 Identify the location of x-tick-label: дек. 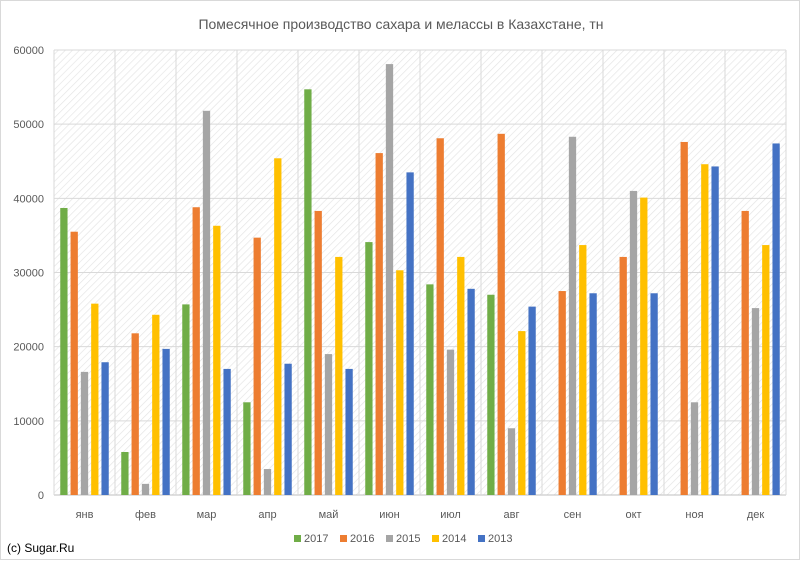
(756, 515).